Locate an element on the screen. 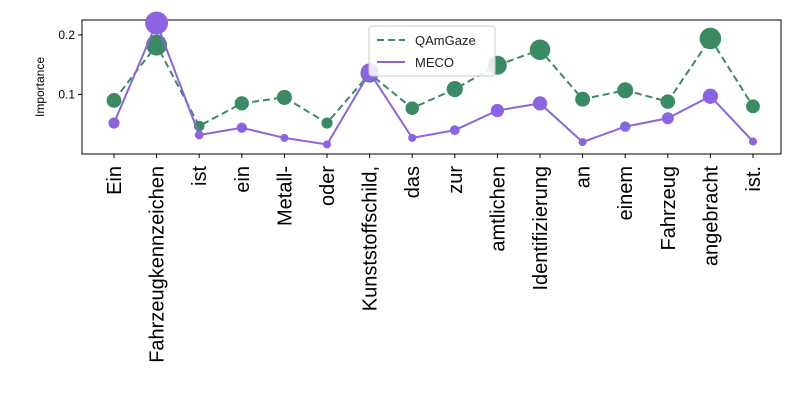 This screenshot has height=400, width=800. x-tick-label: oder is located at coordinates (328, 186).